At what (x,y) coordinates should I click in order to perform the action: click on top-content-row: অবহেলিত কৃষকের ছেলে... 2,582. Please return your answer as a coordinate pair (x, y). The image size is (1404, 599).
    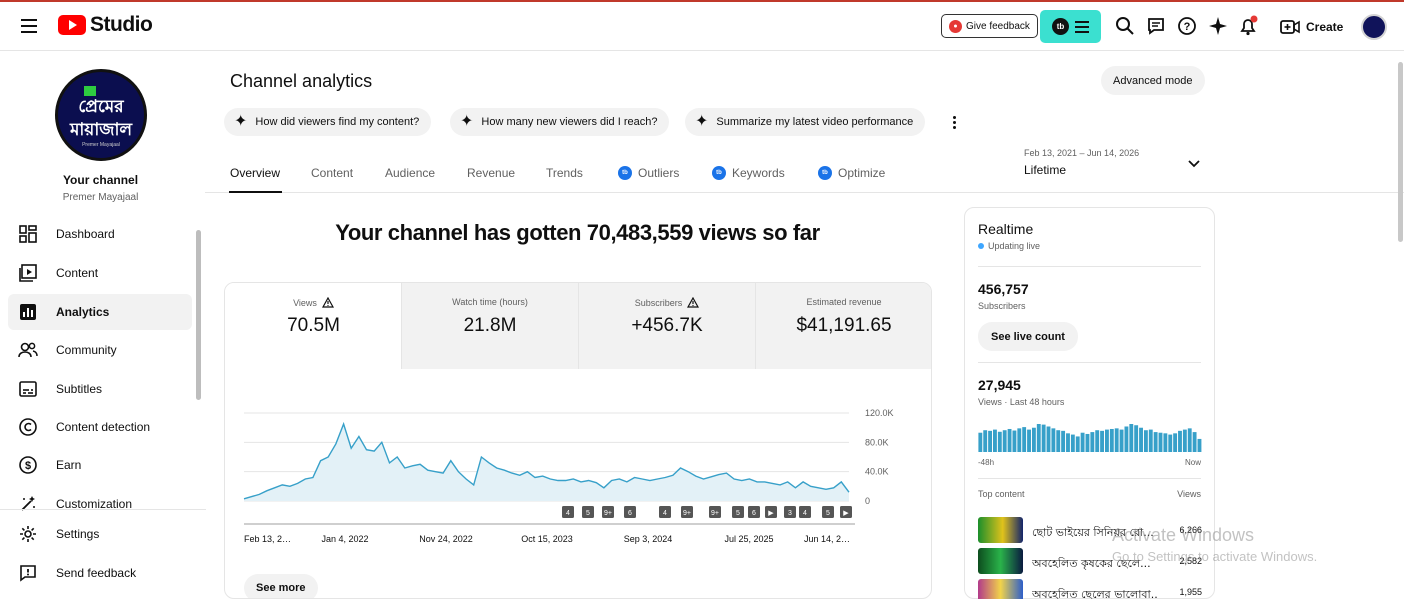
    Looking at the image, I should click on (1090, 562).